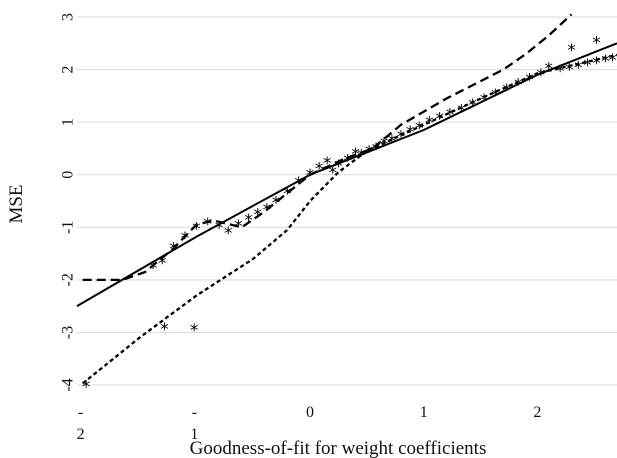 Image resolution: width=617 pixels, height=458 pixels. What do you see at coordinates (310, 412) in the screenshot?
I see `x-tick-label: 0` at bounding box center [310, 412].